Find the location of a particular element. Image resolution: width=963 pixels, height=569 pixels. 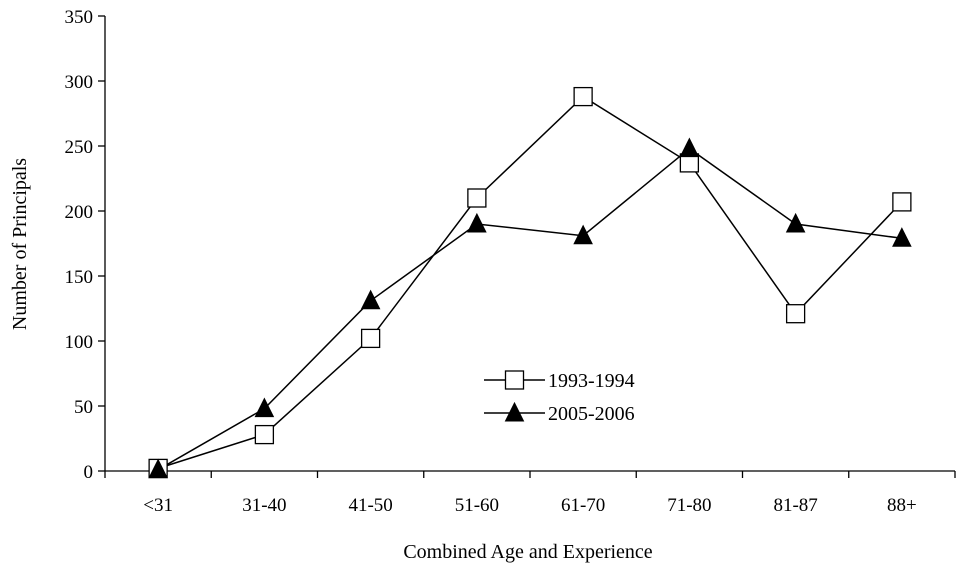

y-tick-label: 300 is located at coordinates (79, 82).